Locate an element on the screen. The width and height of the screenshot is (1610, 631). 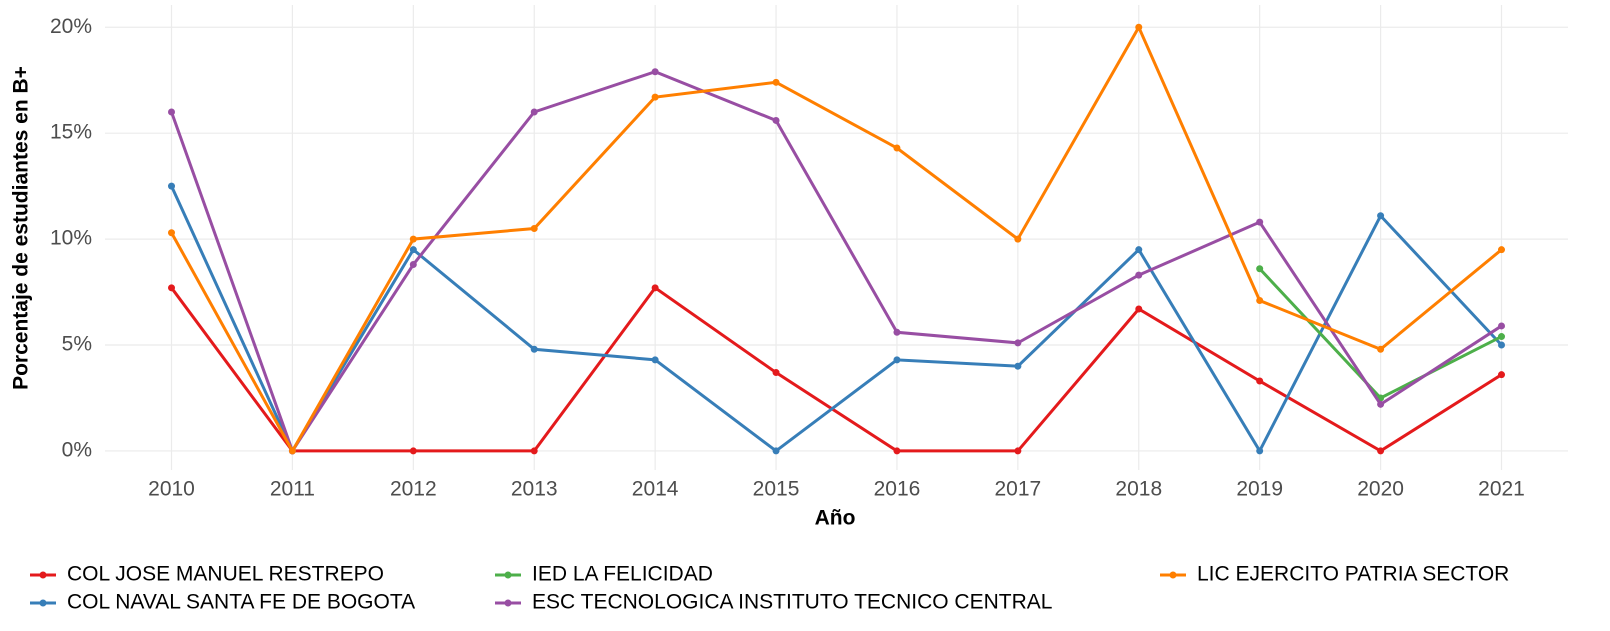
x-tick-label: 2014 is located at coordinates (655, 489).